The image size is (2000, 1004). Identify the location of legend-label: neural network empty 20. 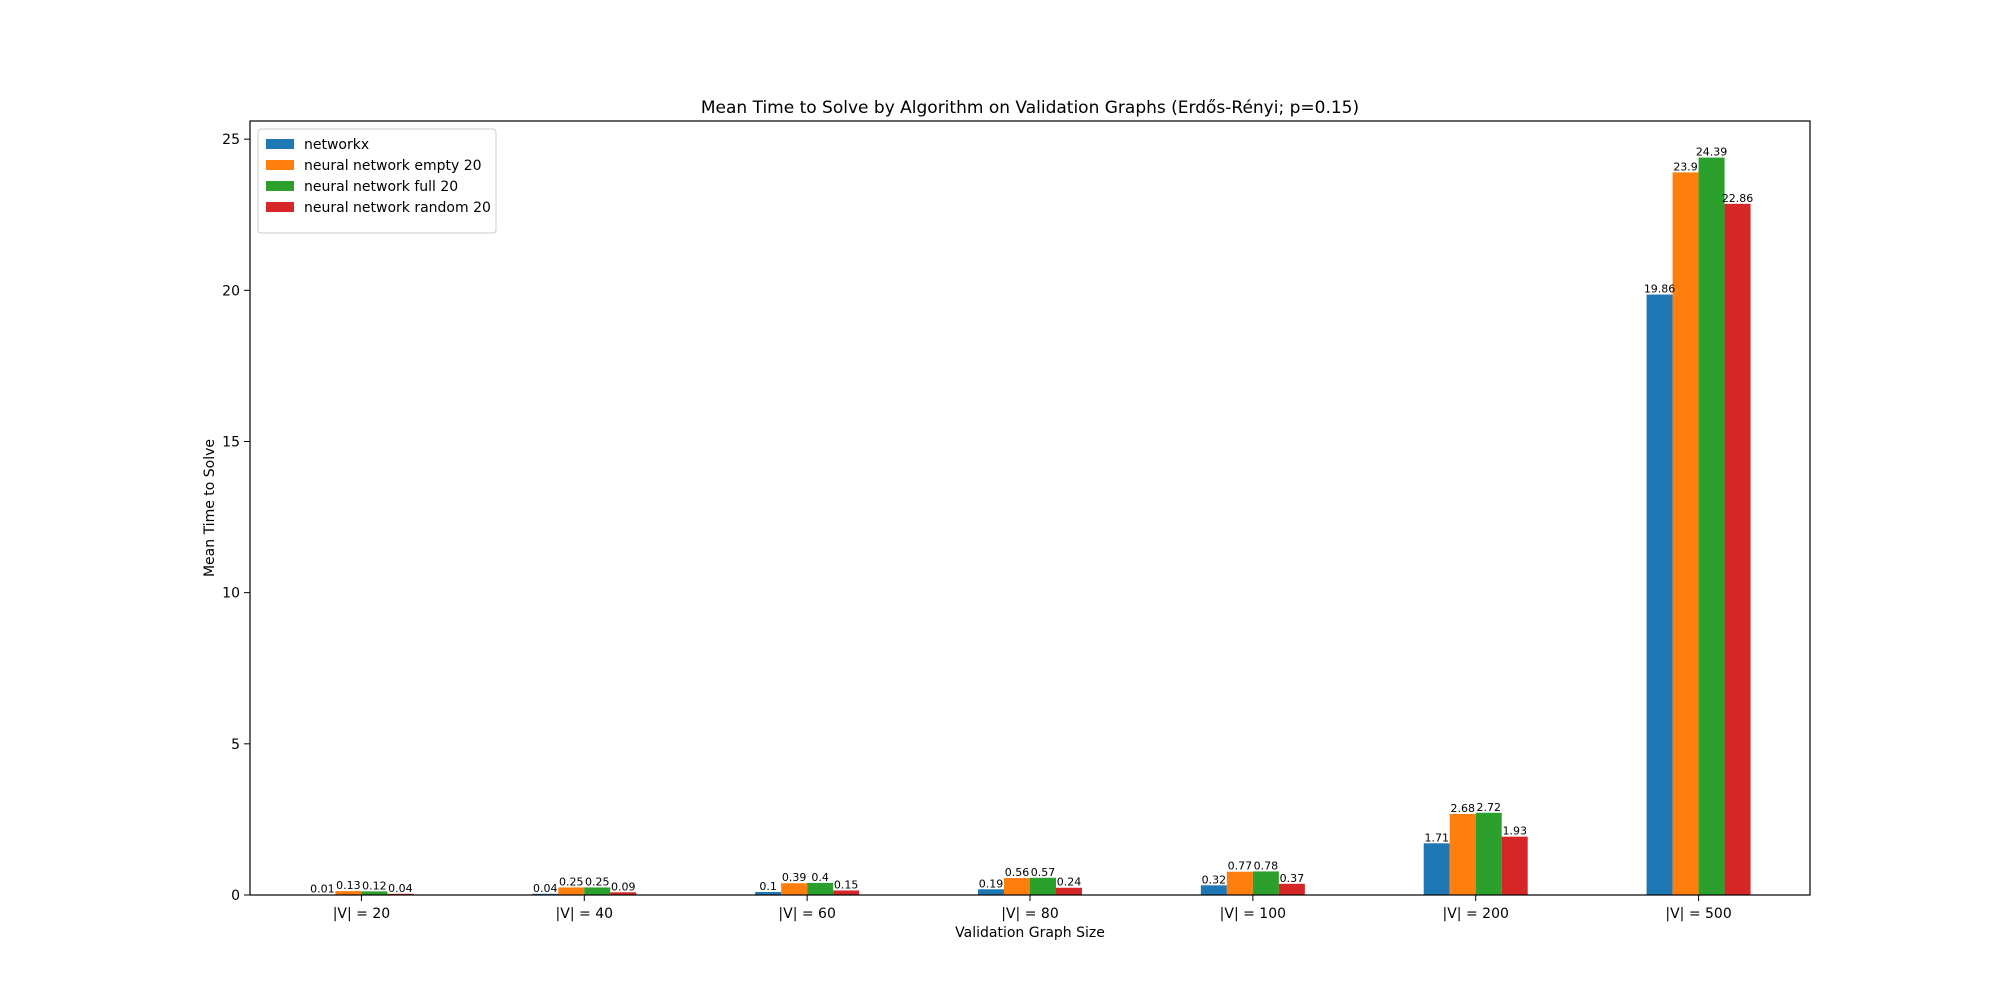
(393, 166).